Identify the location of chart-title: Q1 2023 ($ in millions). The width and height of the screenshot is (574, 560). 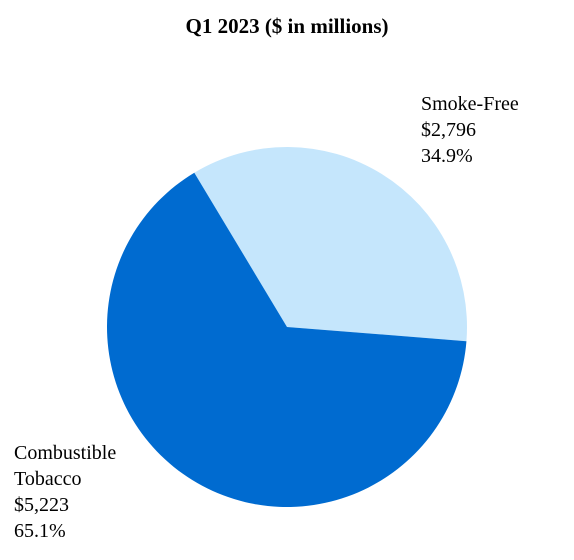
(287, 26).